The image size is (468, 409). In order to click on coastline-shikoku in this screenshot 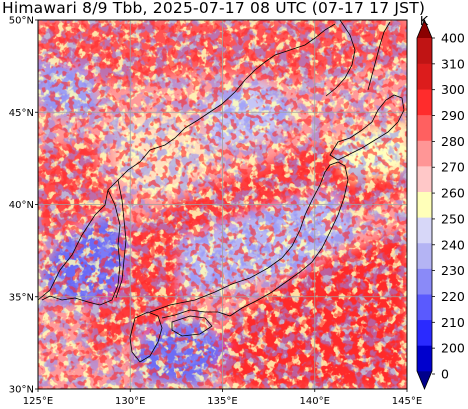, I will do `click(192, 326)`.